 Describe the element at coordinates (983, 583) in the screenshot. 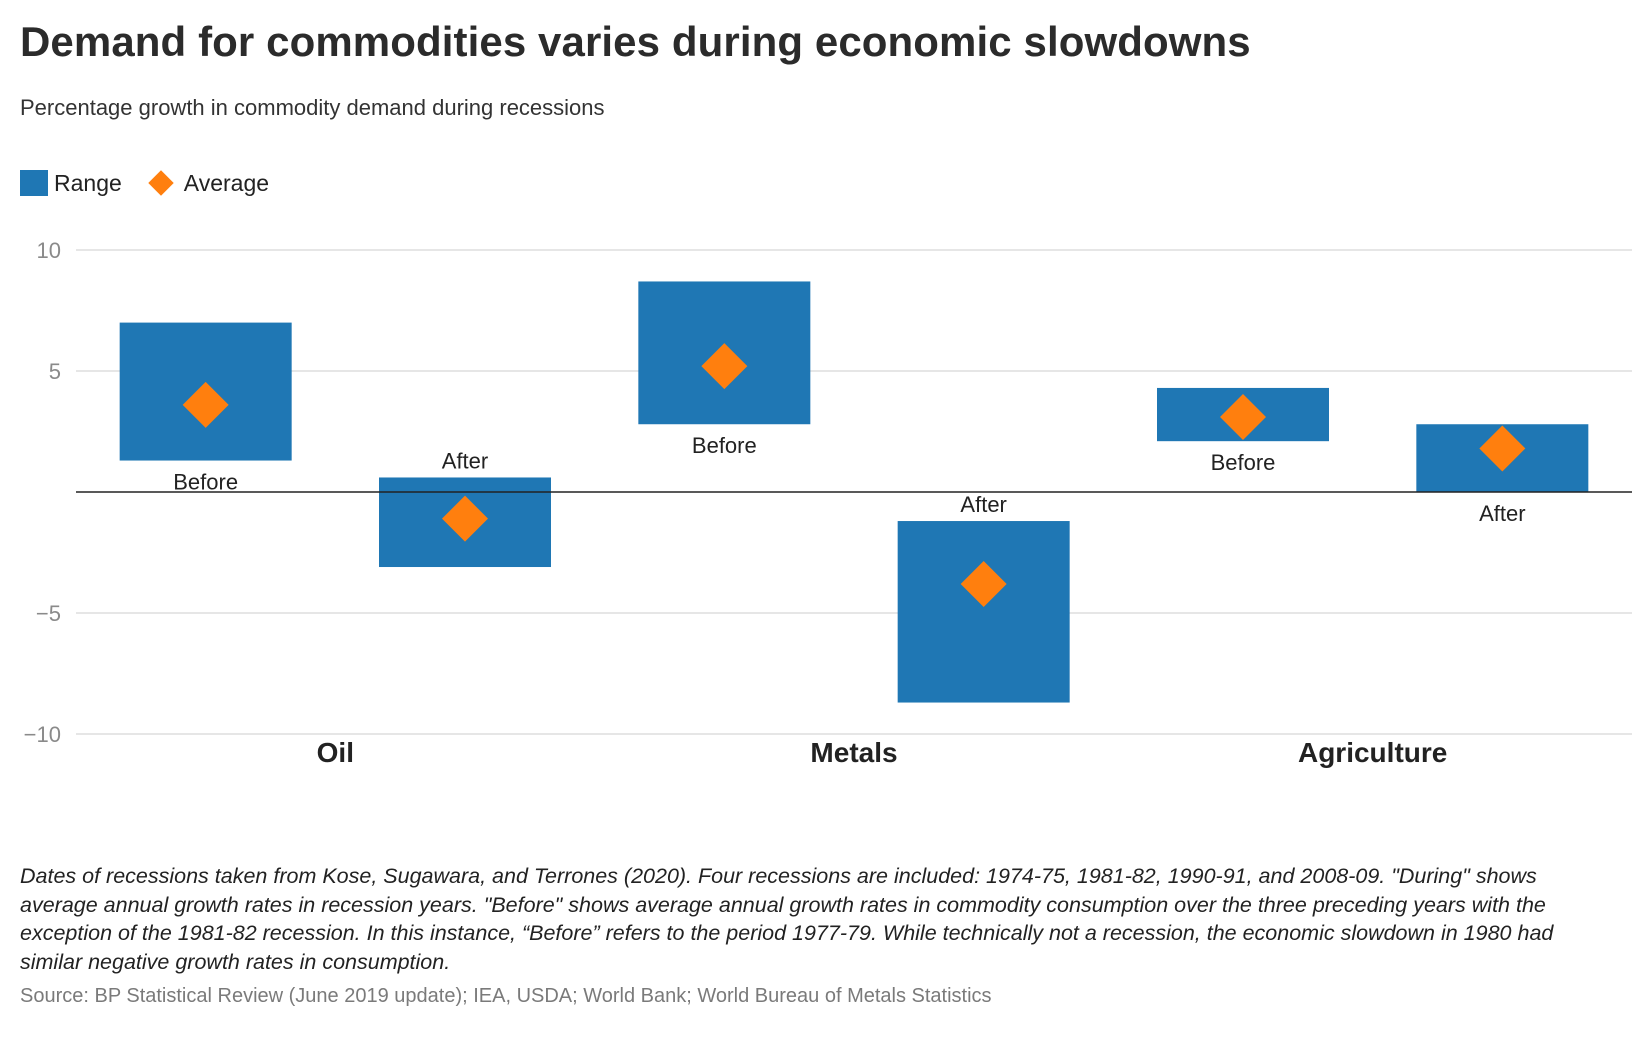

I see `average-marker-metals-after` at that location.